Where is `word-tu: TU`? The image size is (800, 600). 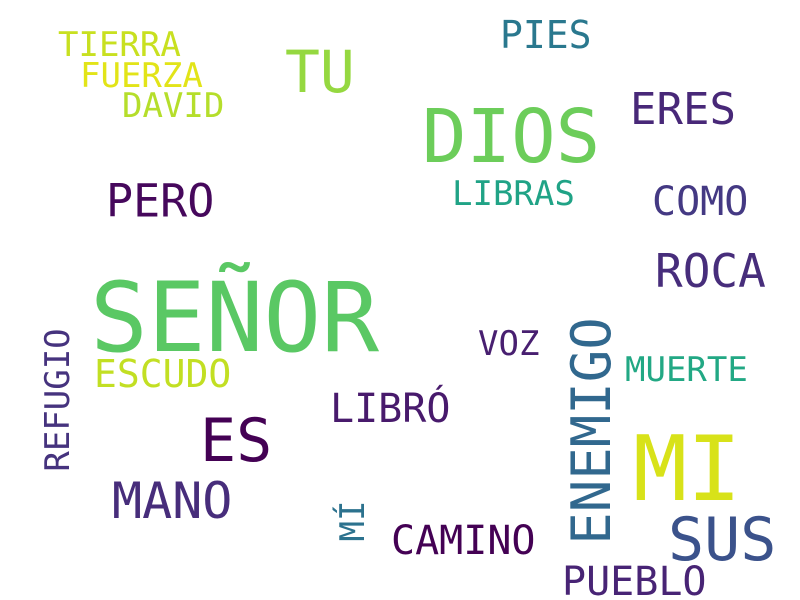 word-tu: TU is located at coordinates (320, 72).